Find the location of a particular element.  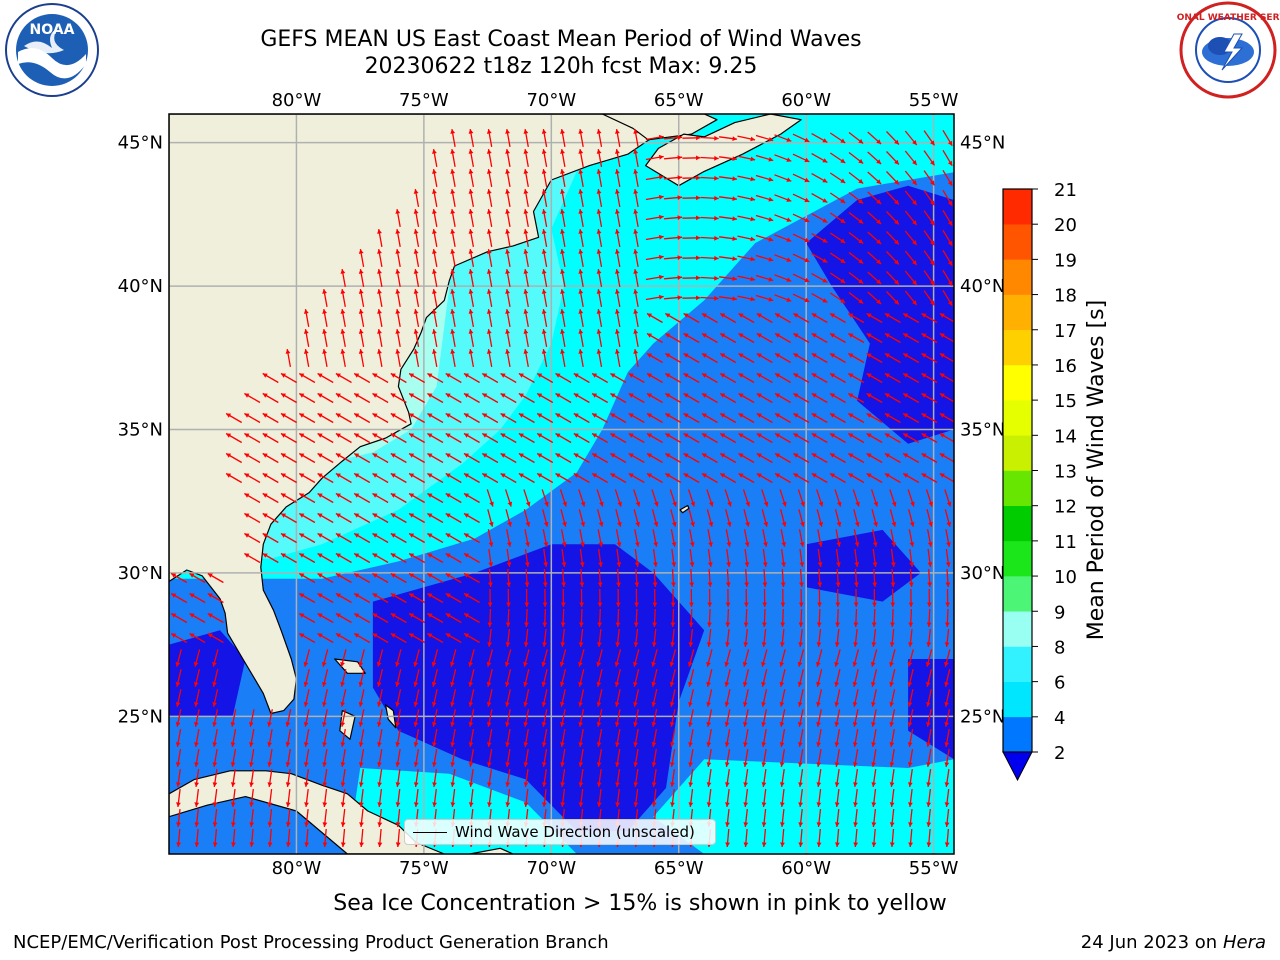

colorbar-swatch is located at coordinates (1017, 277).